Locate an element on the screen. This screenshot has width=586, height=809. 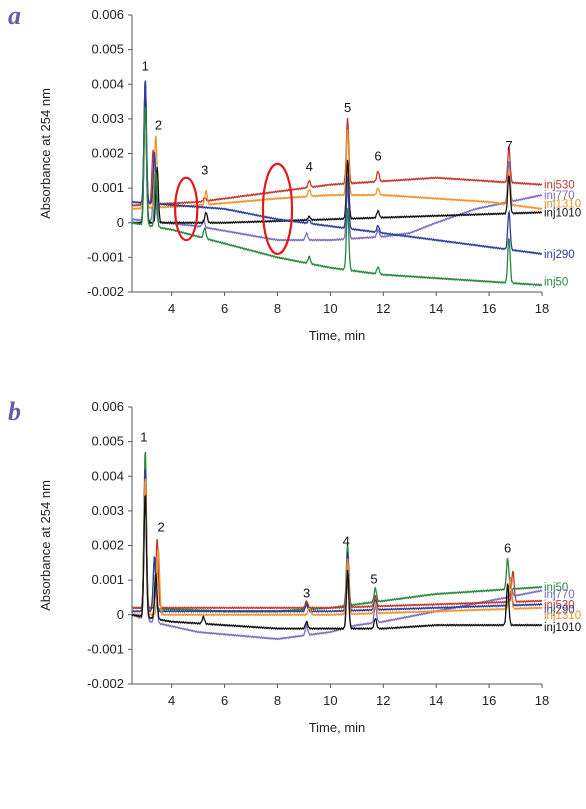
panel-letter-b: b is located at coordinates (14, 411).